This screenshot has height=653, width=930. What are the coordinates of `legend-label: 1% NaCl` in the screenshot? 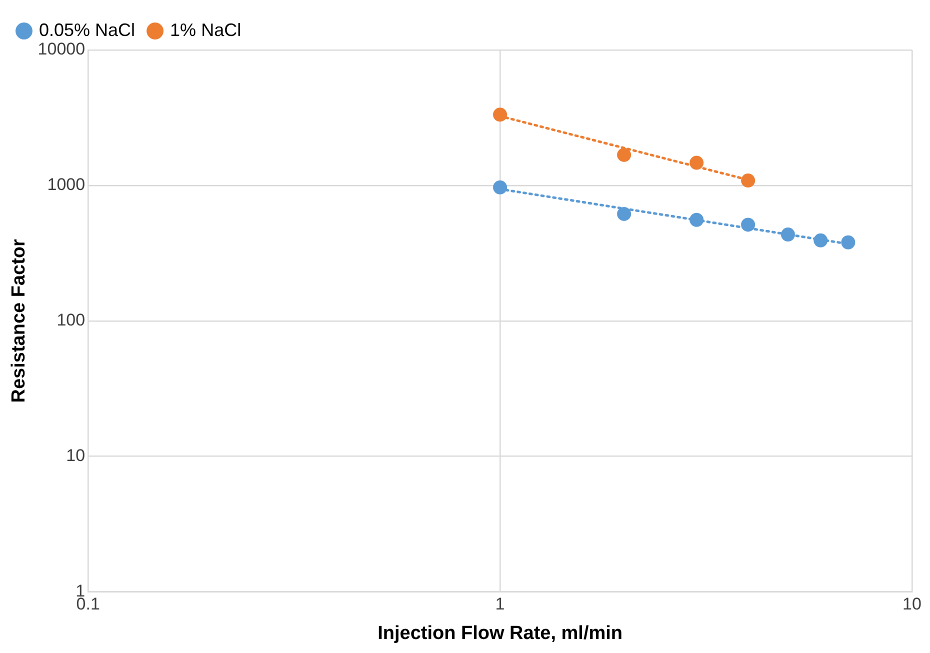 It's located at (206, 30).